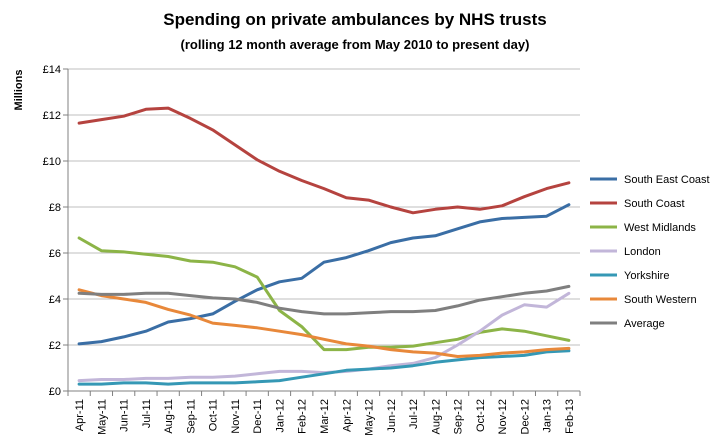 This screenshot has height=446, width=723. Describe the element at coordinates (646, 276) in the screenshot. I see `legend-label-yorkshire: Yorkshire` at that location.